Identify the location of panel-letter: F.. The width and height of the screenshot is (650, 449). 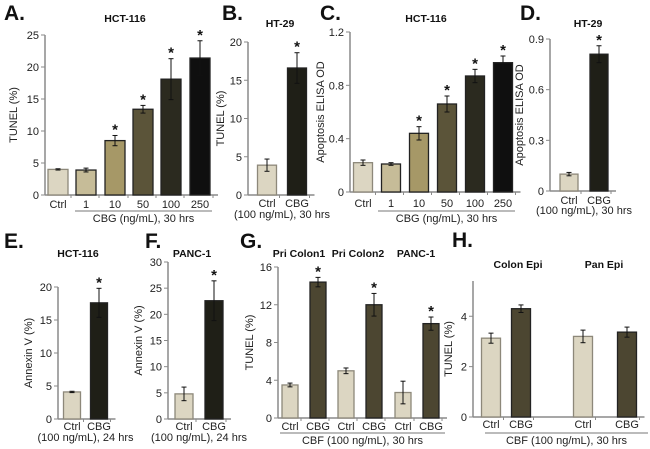
(153, 241).